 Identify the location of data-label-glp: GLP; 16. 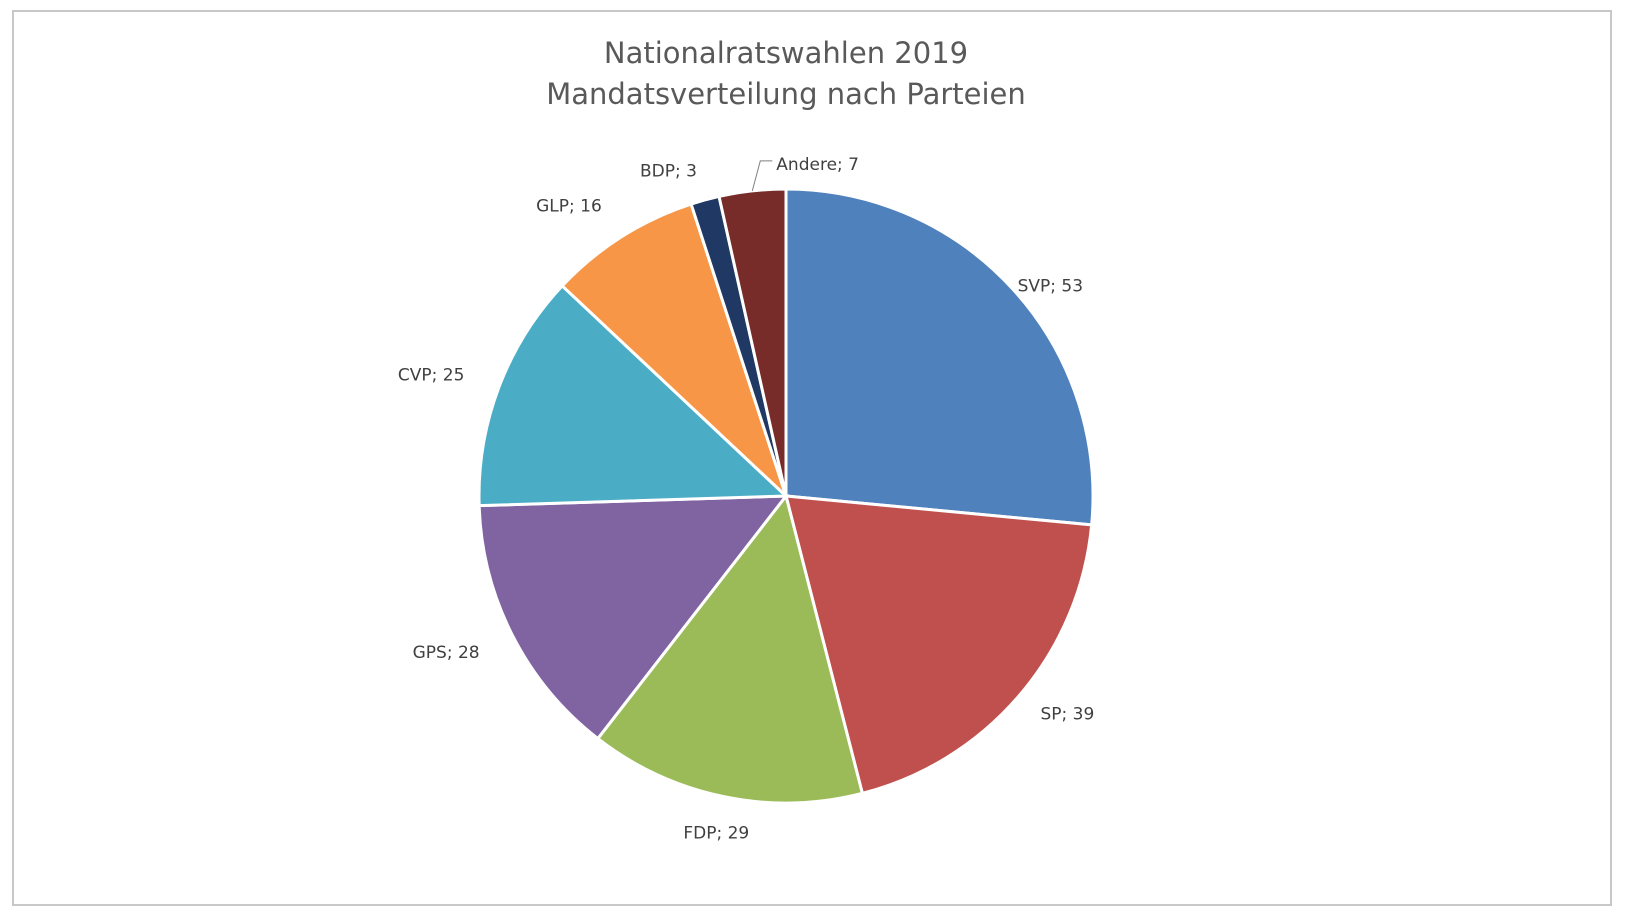
(569, 207).